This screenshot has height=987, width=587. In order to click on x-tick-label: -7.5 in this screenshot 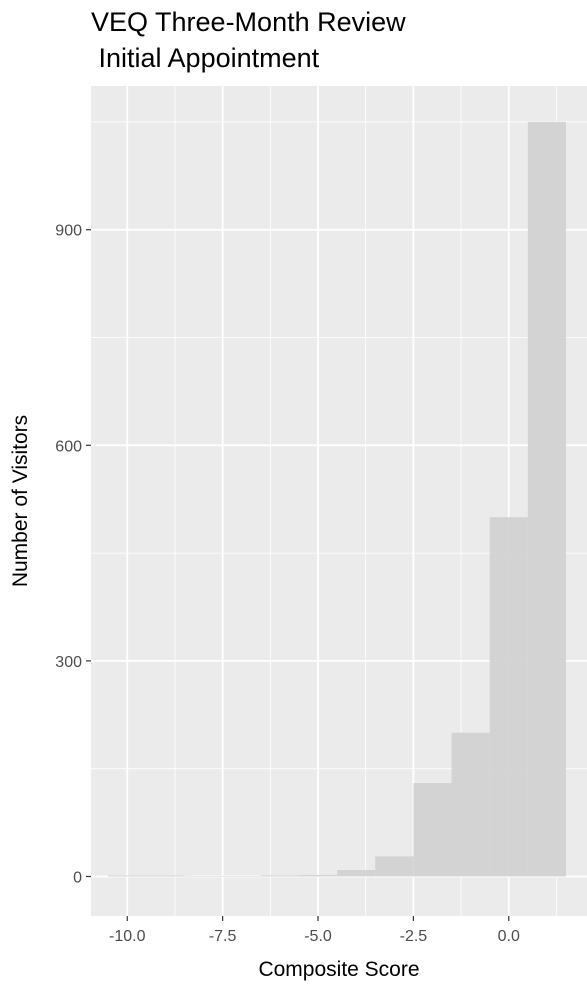, I will do `click(223, 936)`.